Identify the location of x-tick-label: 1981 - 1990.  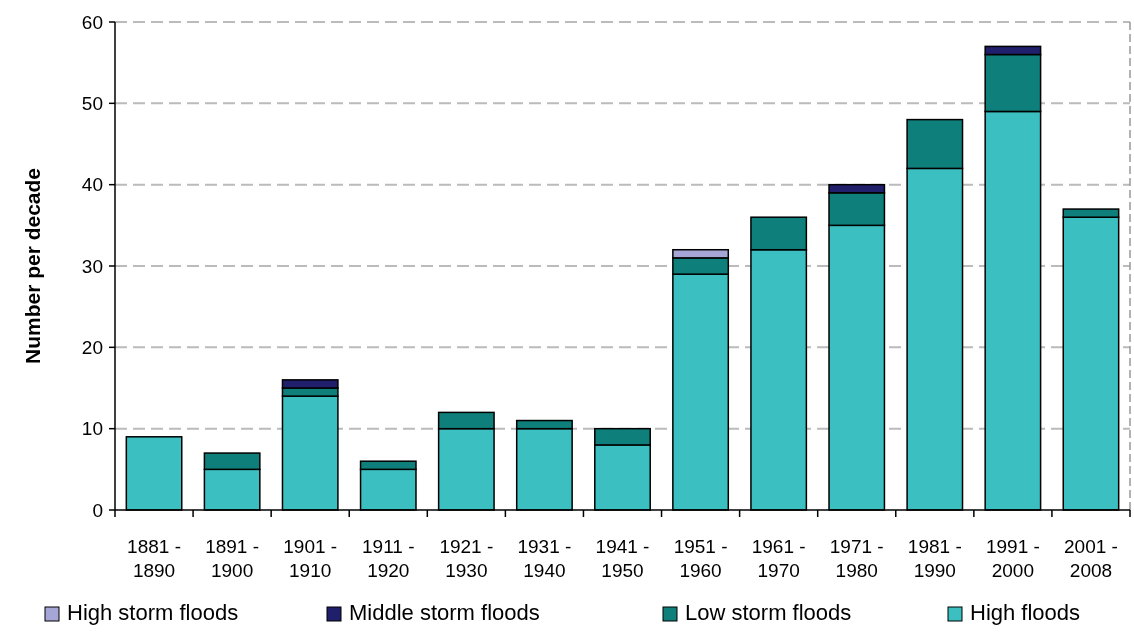
(934, 558).